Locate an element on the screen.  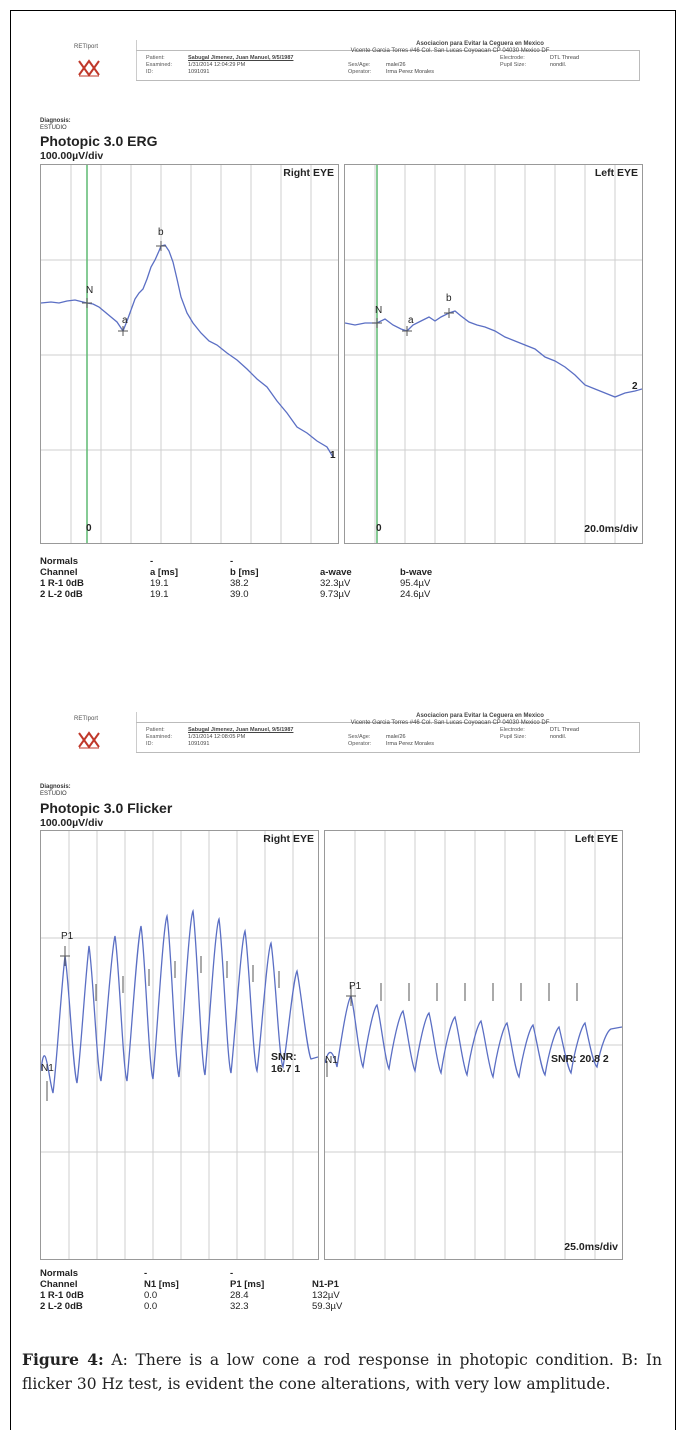
examined-value: 1/31/2014 12:04:29 PM is located at coordinates (217, 65).